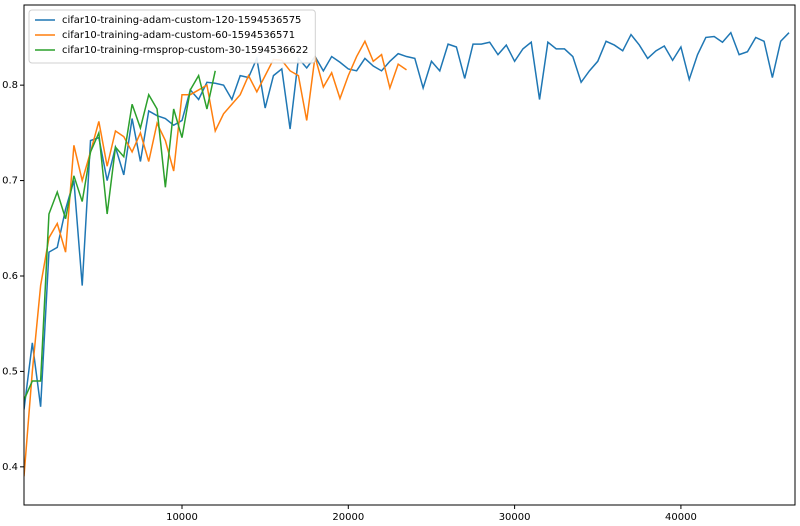 The height and width of the screenshot is (526, 800). I want to click on y-tick-label: 0.7, so click(10, 181).